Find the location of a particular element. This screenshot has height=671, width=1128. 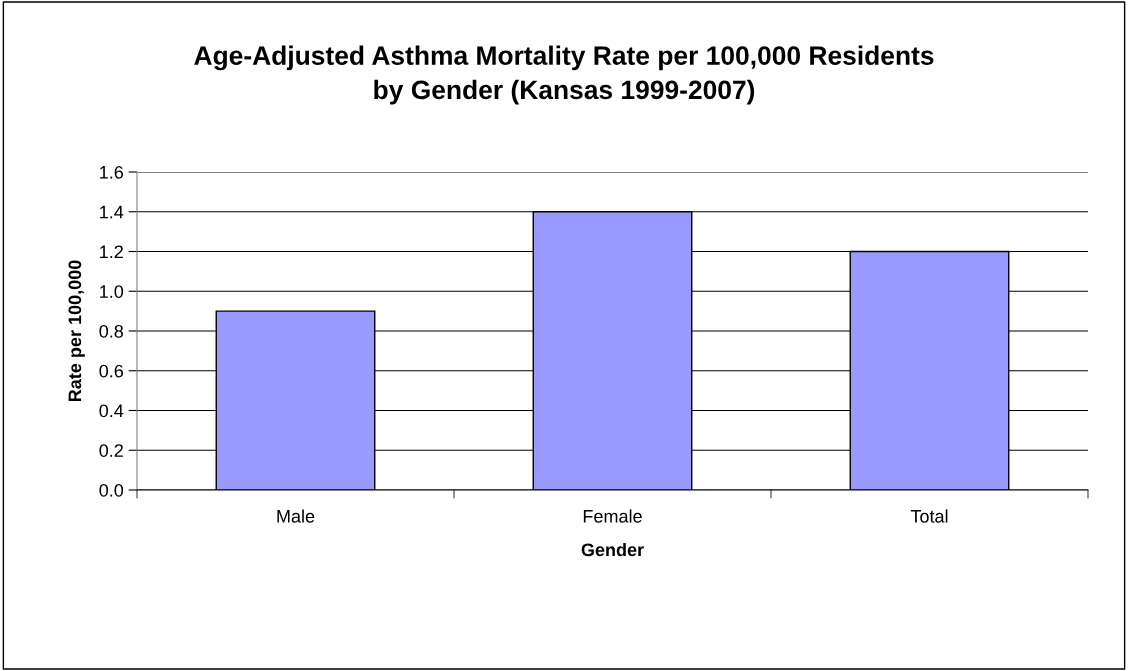

chart-title: Age-Adjusted Asthma Mortality Rate per 100,000 Residents by Gender (Kansas 1999-2007) is located at coordinates (564, 75).